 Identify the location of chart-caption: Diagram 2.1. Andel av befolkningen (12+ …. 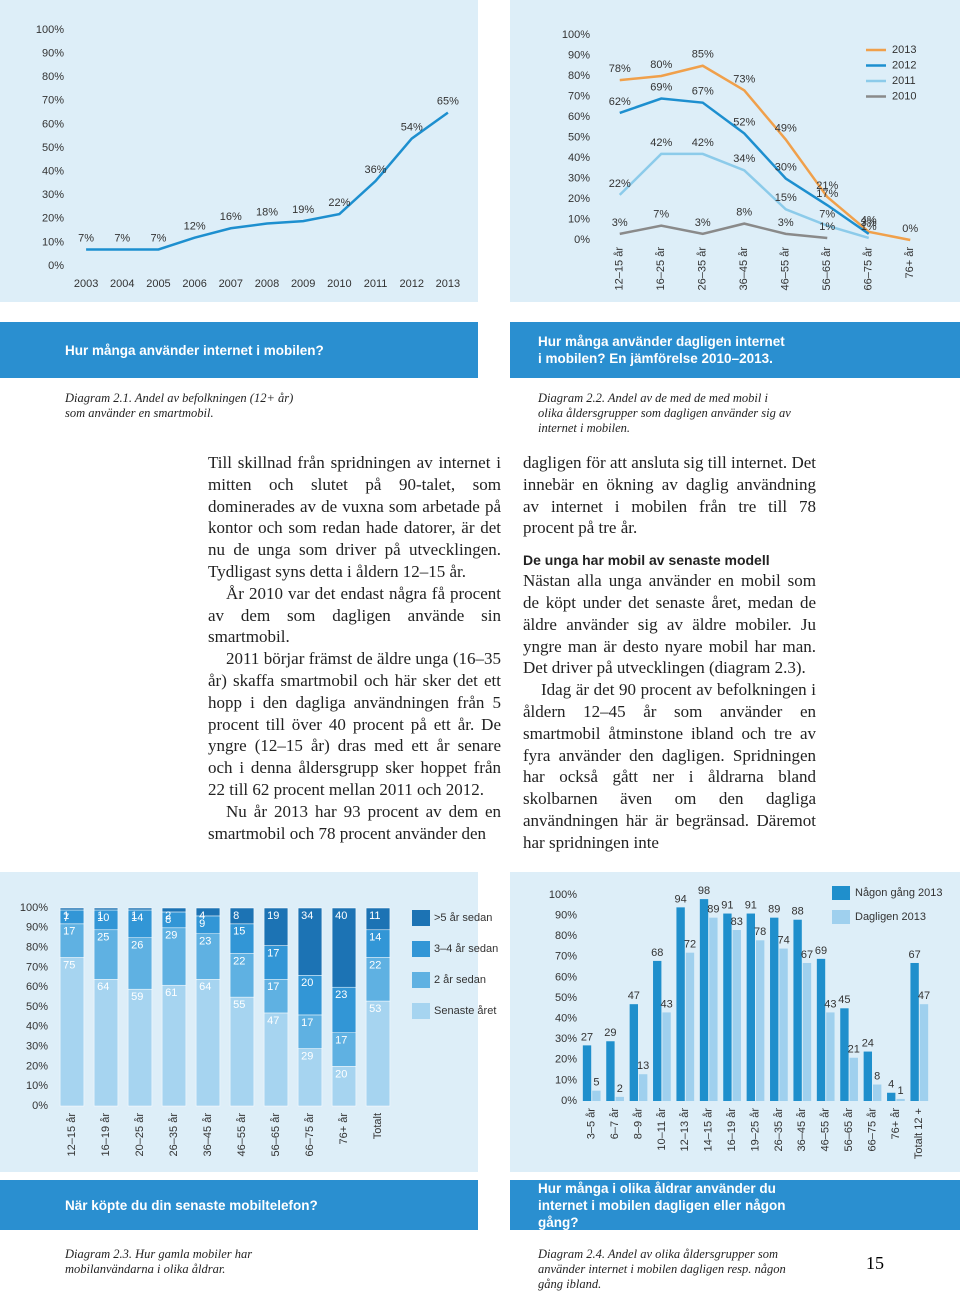
(179, 405).